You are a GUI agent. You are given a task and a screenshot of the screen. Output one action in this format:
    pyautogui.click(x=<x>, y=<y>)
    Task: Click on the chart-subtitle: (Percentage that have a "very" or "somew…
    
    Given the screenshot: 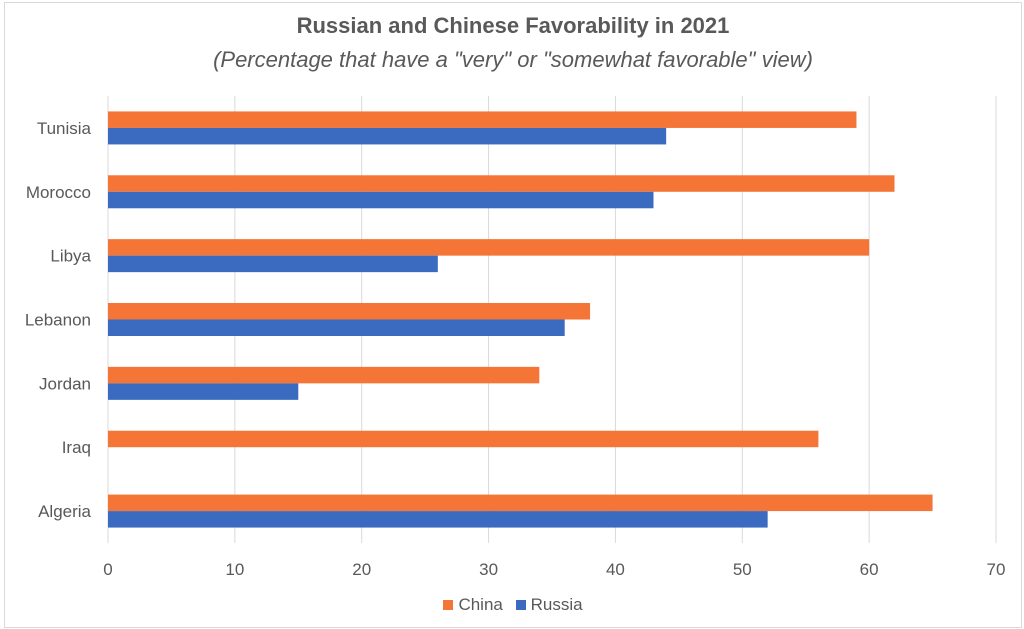 What is the action you would take?
    pyautogui.click(x=513, y=59)
    